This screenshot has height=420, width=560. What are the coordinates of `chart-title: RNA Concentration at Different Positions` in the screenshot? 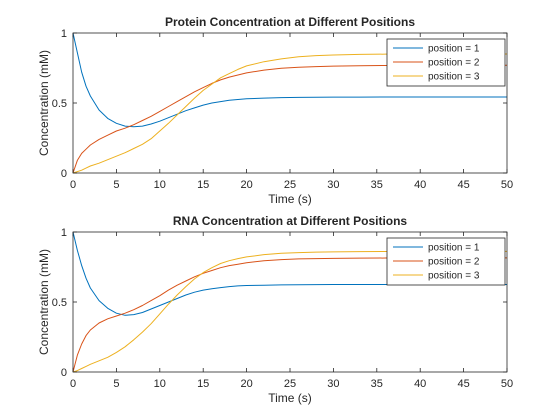 It's located at (290, 221).